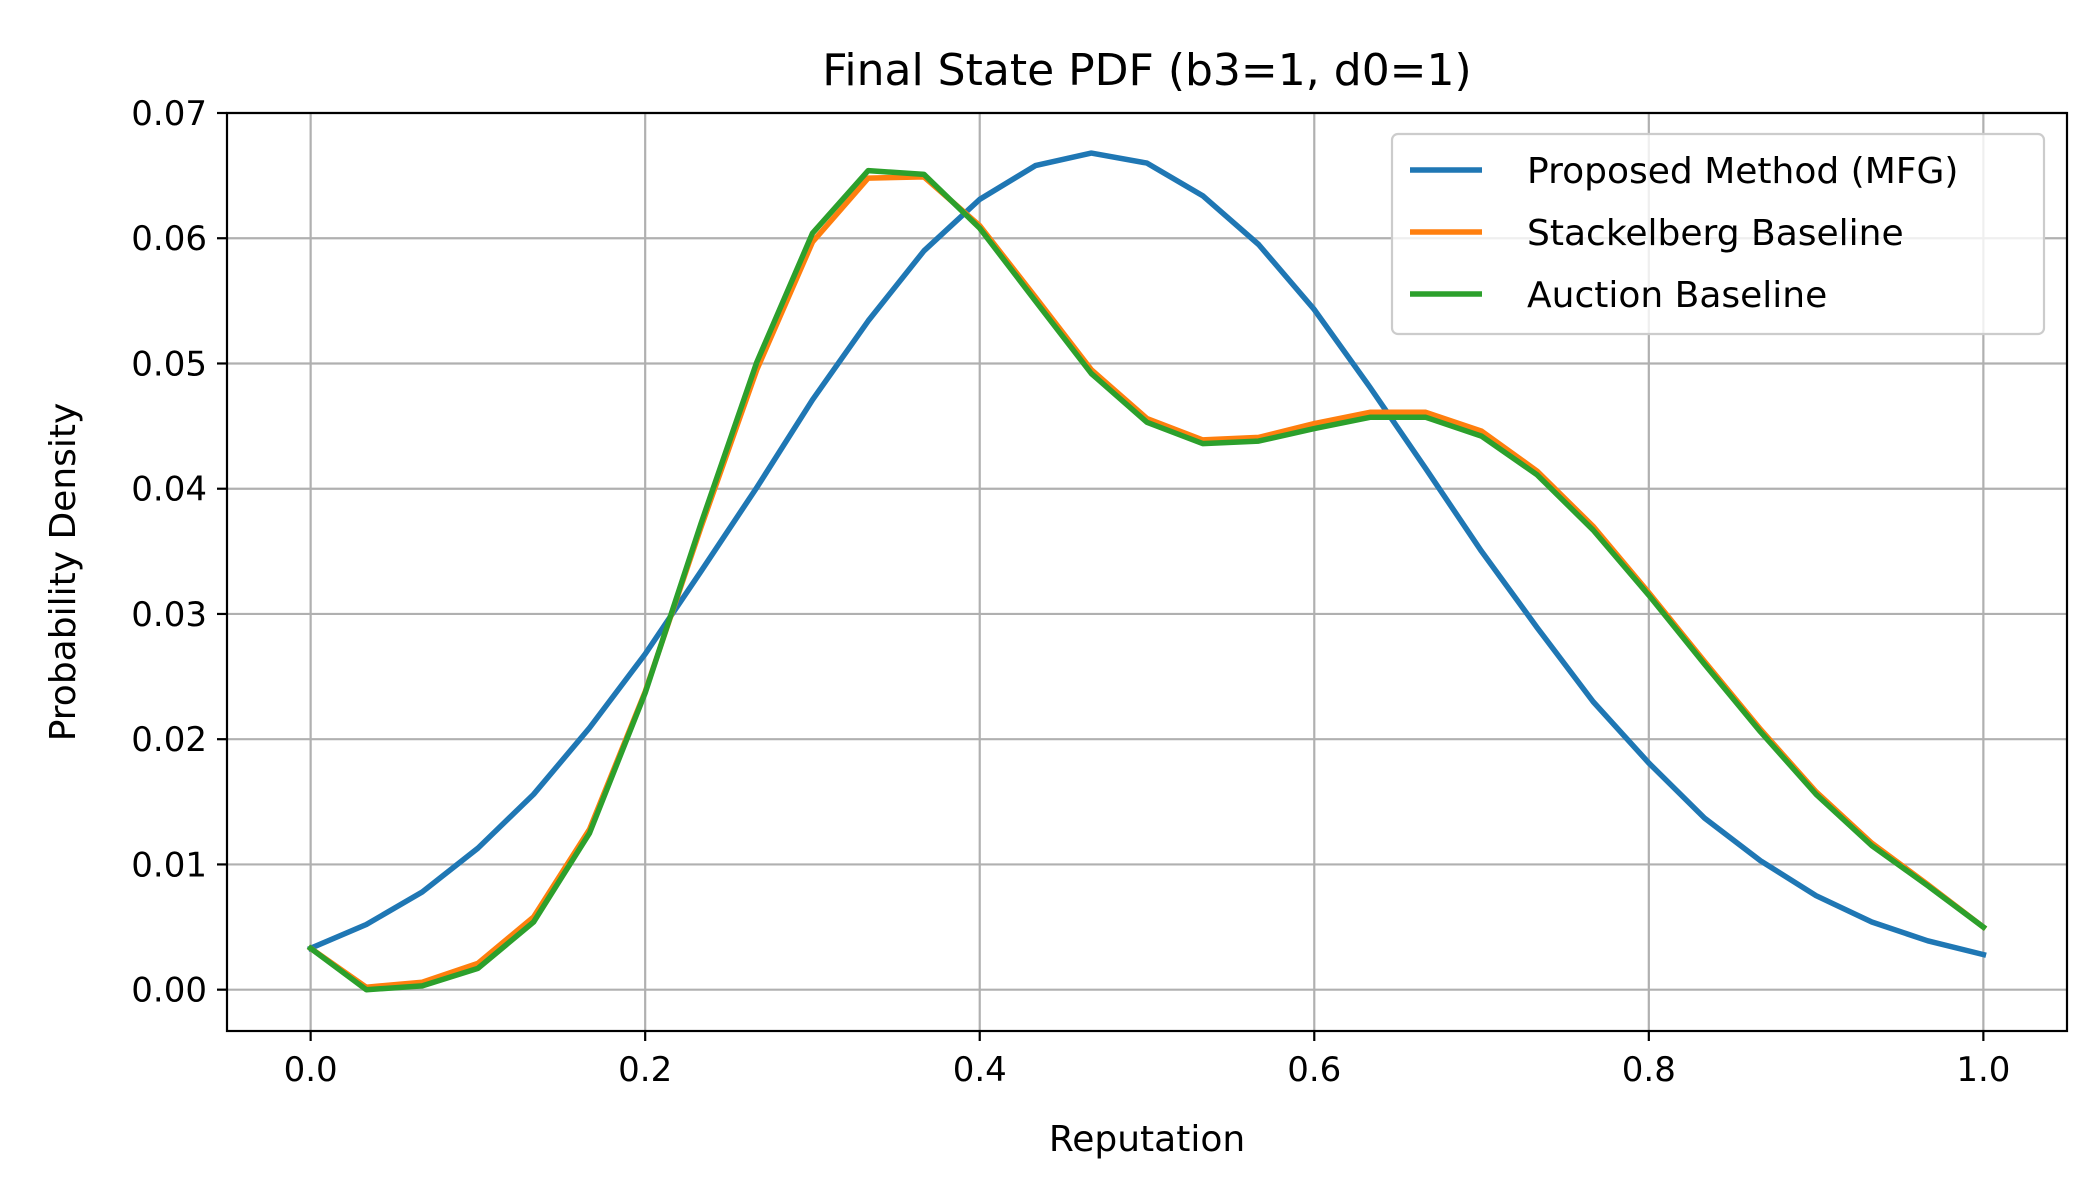 This screenshot has height=1200, width=2100. What do you see at coordinates (169, 490) in the screenshot?
I see `y-tick-label: 0.04` at bounding box center [169, 490].